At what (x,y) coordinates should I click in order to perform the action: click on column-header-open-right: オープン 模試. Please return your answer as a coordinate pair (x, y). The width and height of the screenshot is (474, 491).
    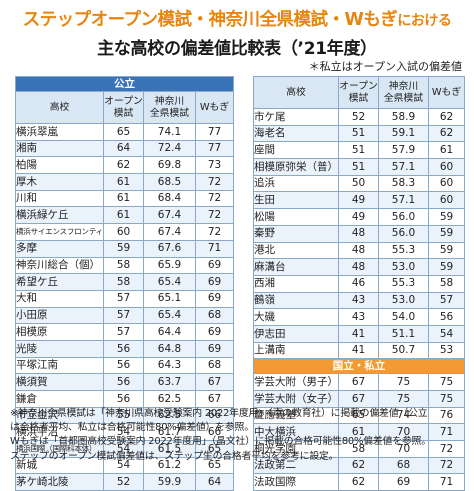
    Looking at the image, I should click on (358, 92).